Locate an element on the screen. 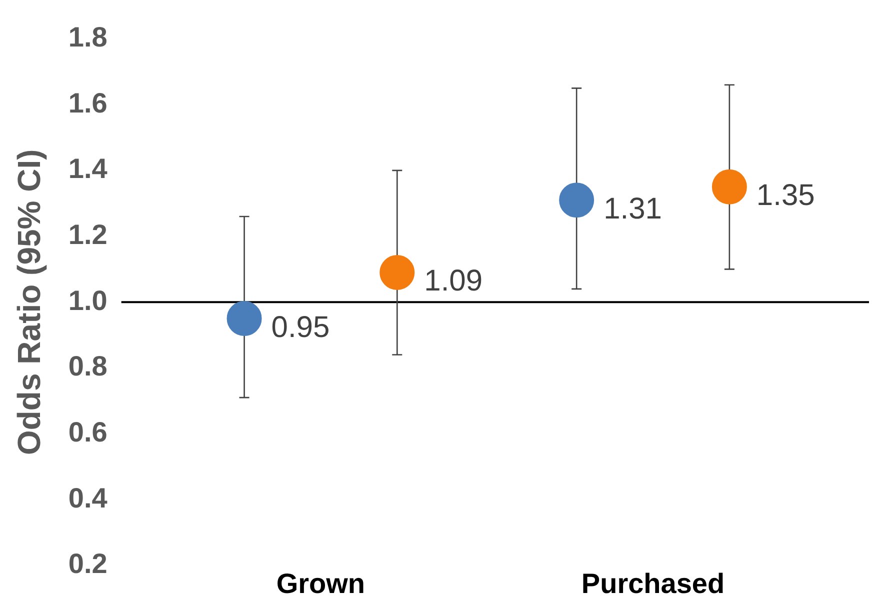 Image resolution: width=895 pixels, height=613 pixels. data-label: 0.95 is located at coordinates (300, 327).